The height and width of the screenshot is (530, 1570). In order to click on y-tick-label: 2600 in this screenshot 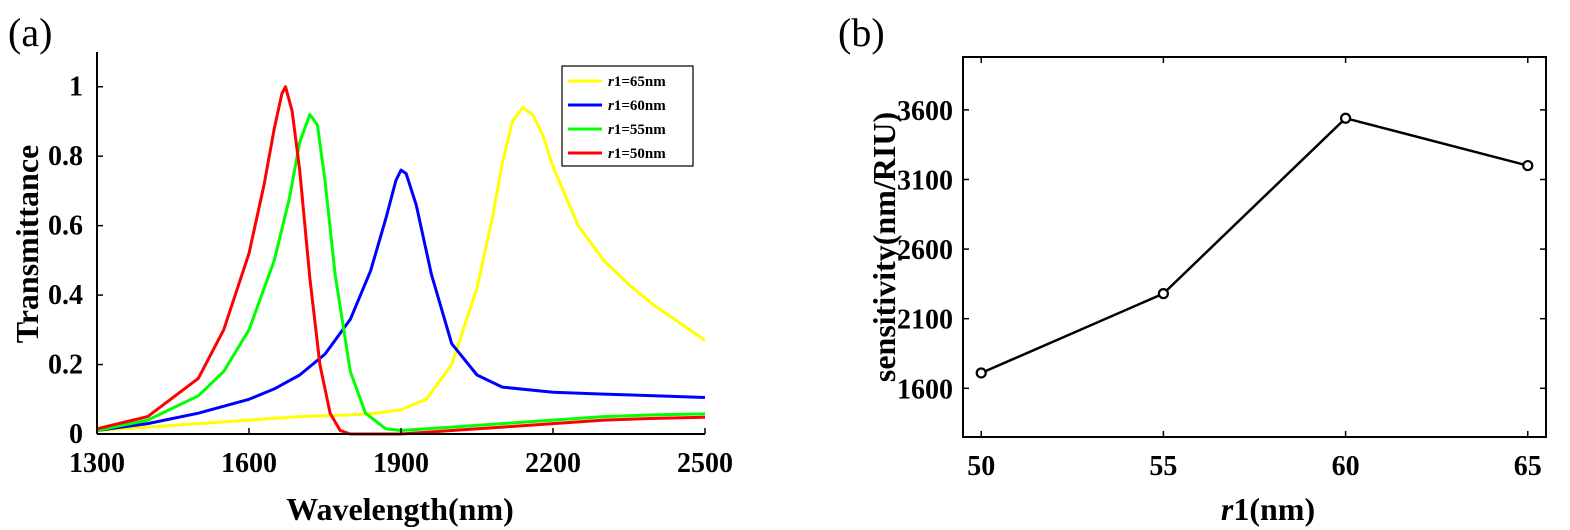, I will do `click(925, 250)`.